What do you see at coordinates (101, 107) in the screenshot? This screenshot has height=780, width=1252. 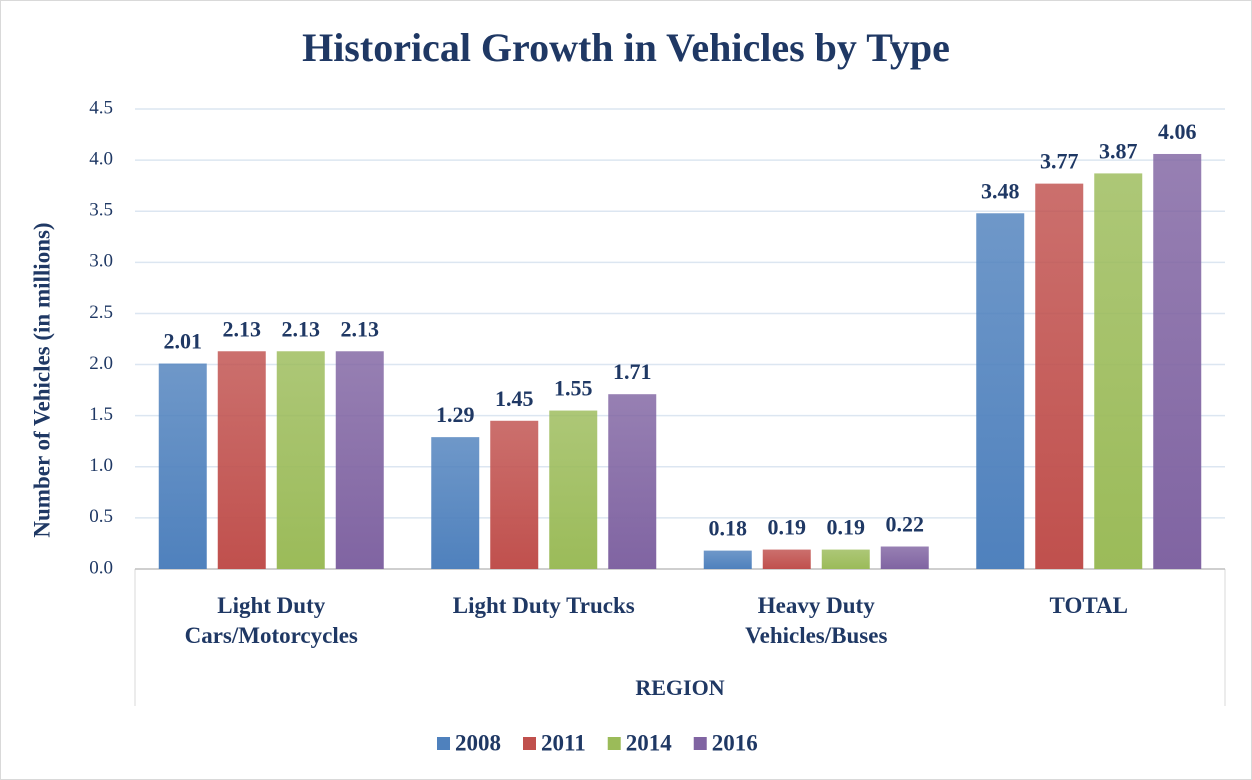 I see `y-tick-label: 4.5` at bounding box center [101, 107].